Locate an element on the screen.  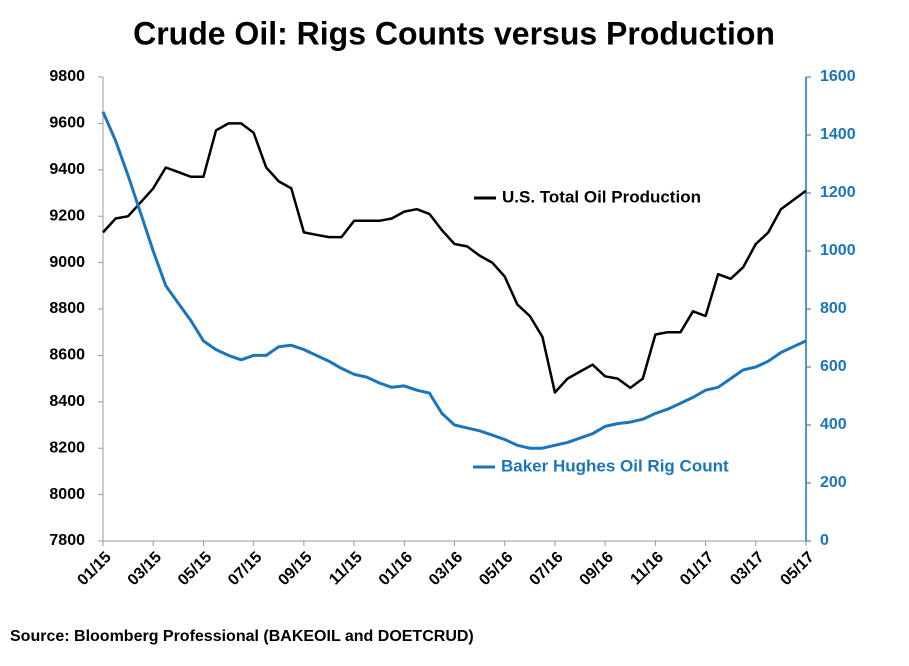
chart-title: Crude Oil: Rigs Counts versus Production is located at coordinates (454, 33).